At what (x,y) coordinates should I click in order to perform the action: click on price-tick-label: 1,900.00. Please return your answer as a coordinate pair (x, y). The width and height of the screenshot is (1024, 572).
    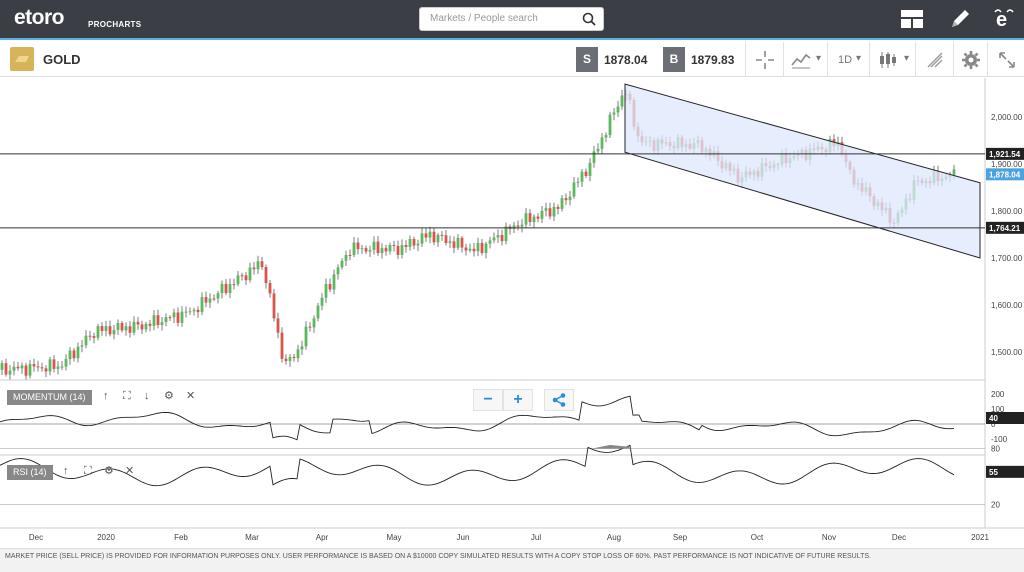
    Looking at the image, I should click on (1007, 164).